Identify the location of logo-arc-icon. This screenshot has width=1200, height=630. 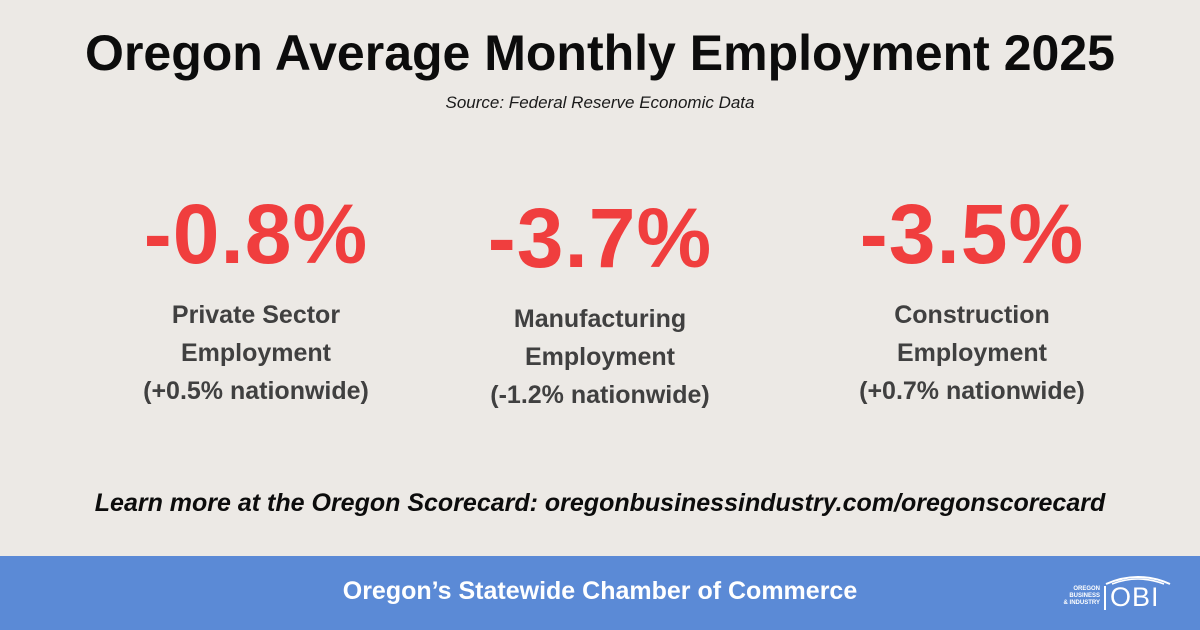
(1138, 580).